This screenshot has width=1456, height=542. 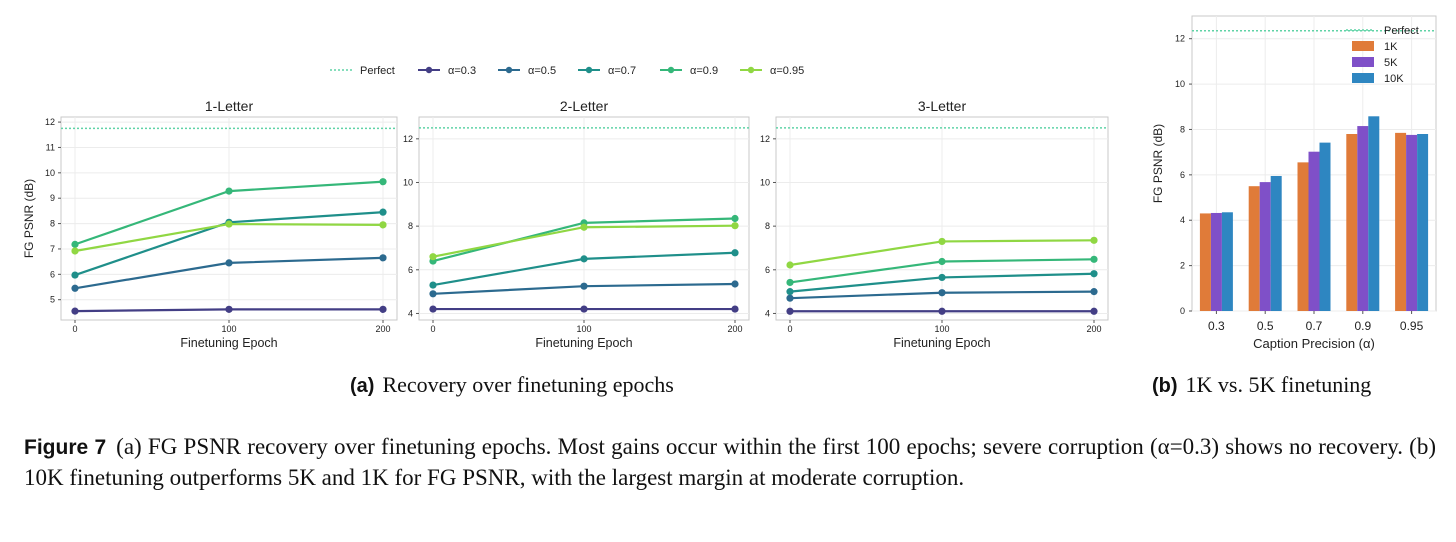 I want to click on subcaption-a-label: (a), so click(x=362, y=386).